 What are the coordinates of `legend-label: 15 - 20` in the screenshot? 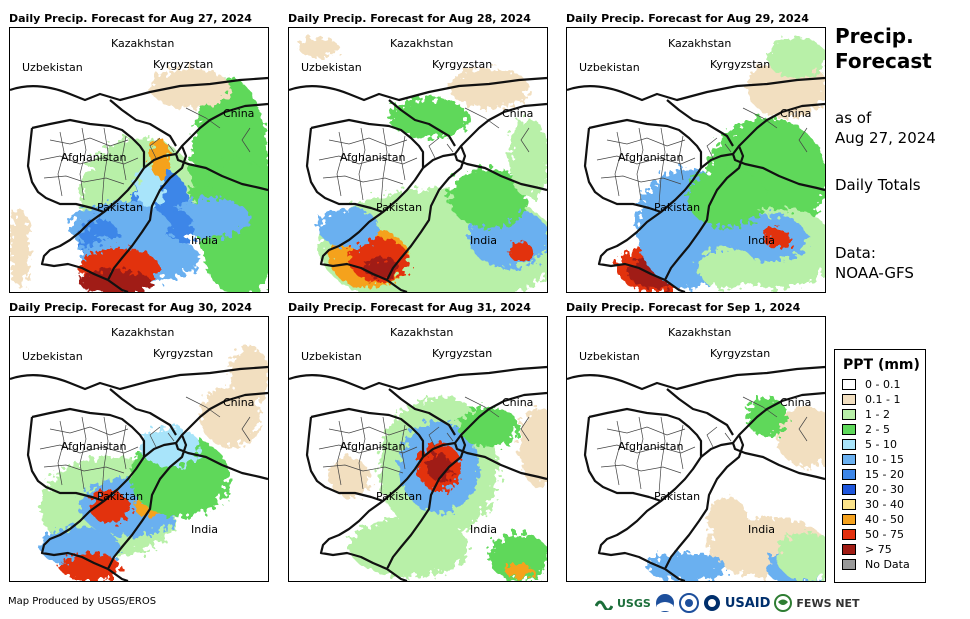 It's located at (884, 474).